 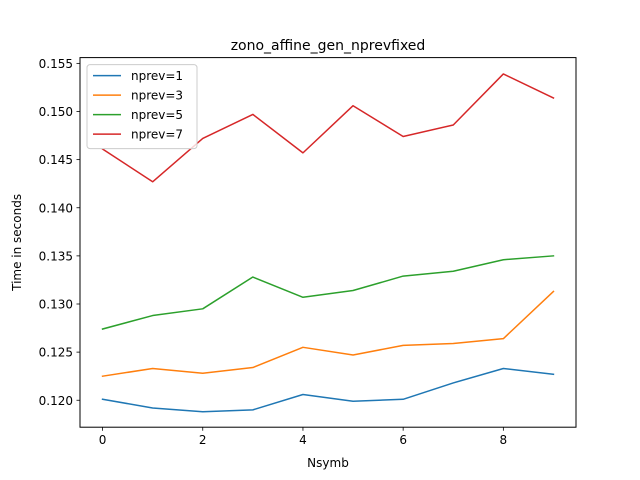 What do you see at coordinates (56, 305) in the screenshot?
I see `y-tick-label: 0.130` at bounding box center [56, 305].